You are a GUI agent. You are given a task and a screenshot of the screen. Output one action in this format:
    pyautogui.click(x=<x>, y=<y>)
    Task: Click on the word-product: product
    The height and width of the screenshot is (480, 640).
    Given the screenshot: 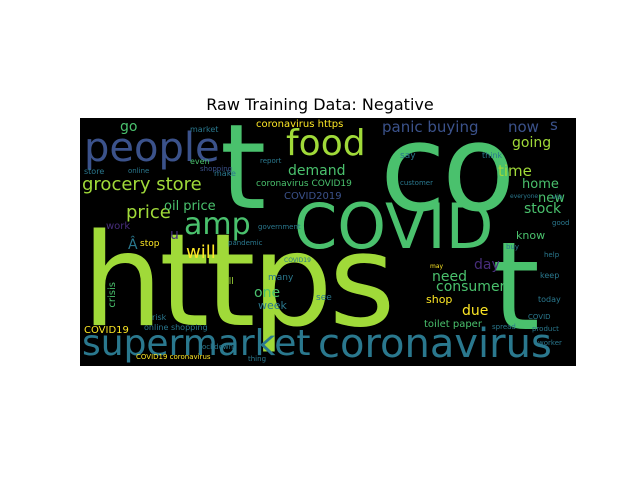 What is the action you would take?
    pyautogui.click(x=545, y=329)
    